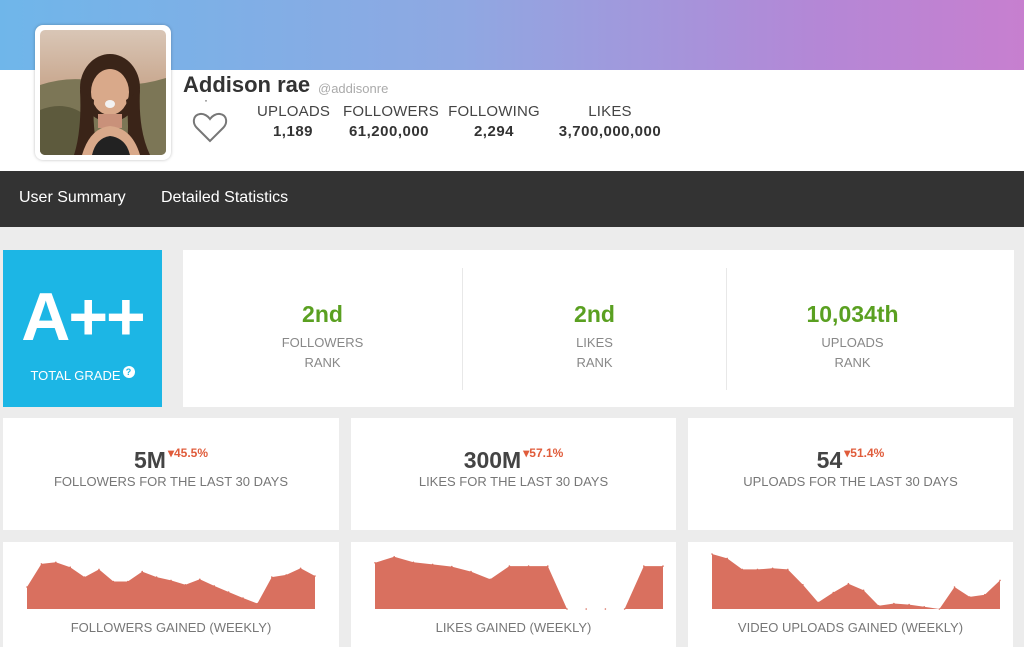 This screenshot has width=1024, height=647. Describe the element at coordinates (171, 481) in the screenshot. I see `summary-label: FOLLOWERS FOR THE LAST 30 DAYS` at that location.